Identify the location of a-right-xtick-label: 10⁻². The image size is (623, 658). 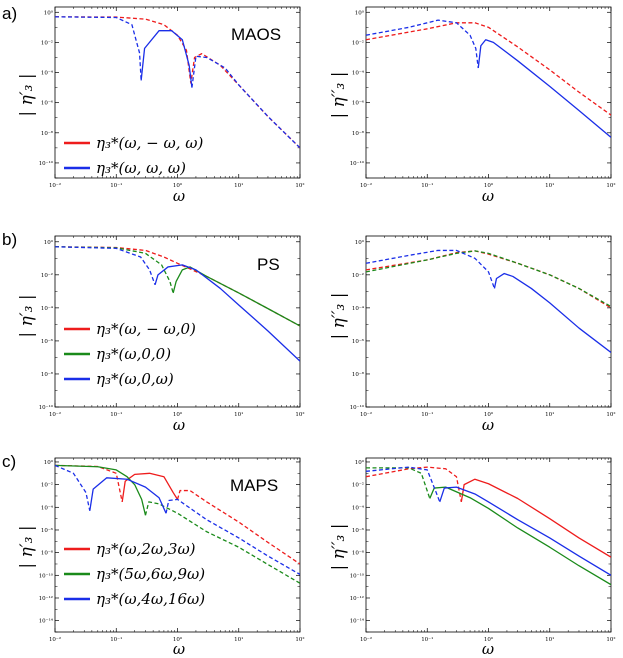
(366, 185).